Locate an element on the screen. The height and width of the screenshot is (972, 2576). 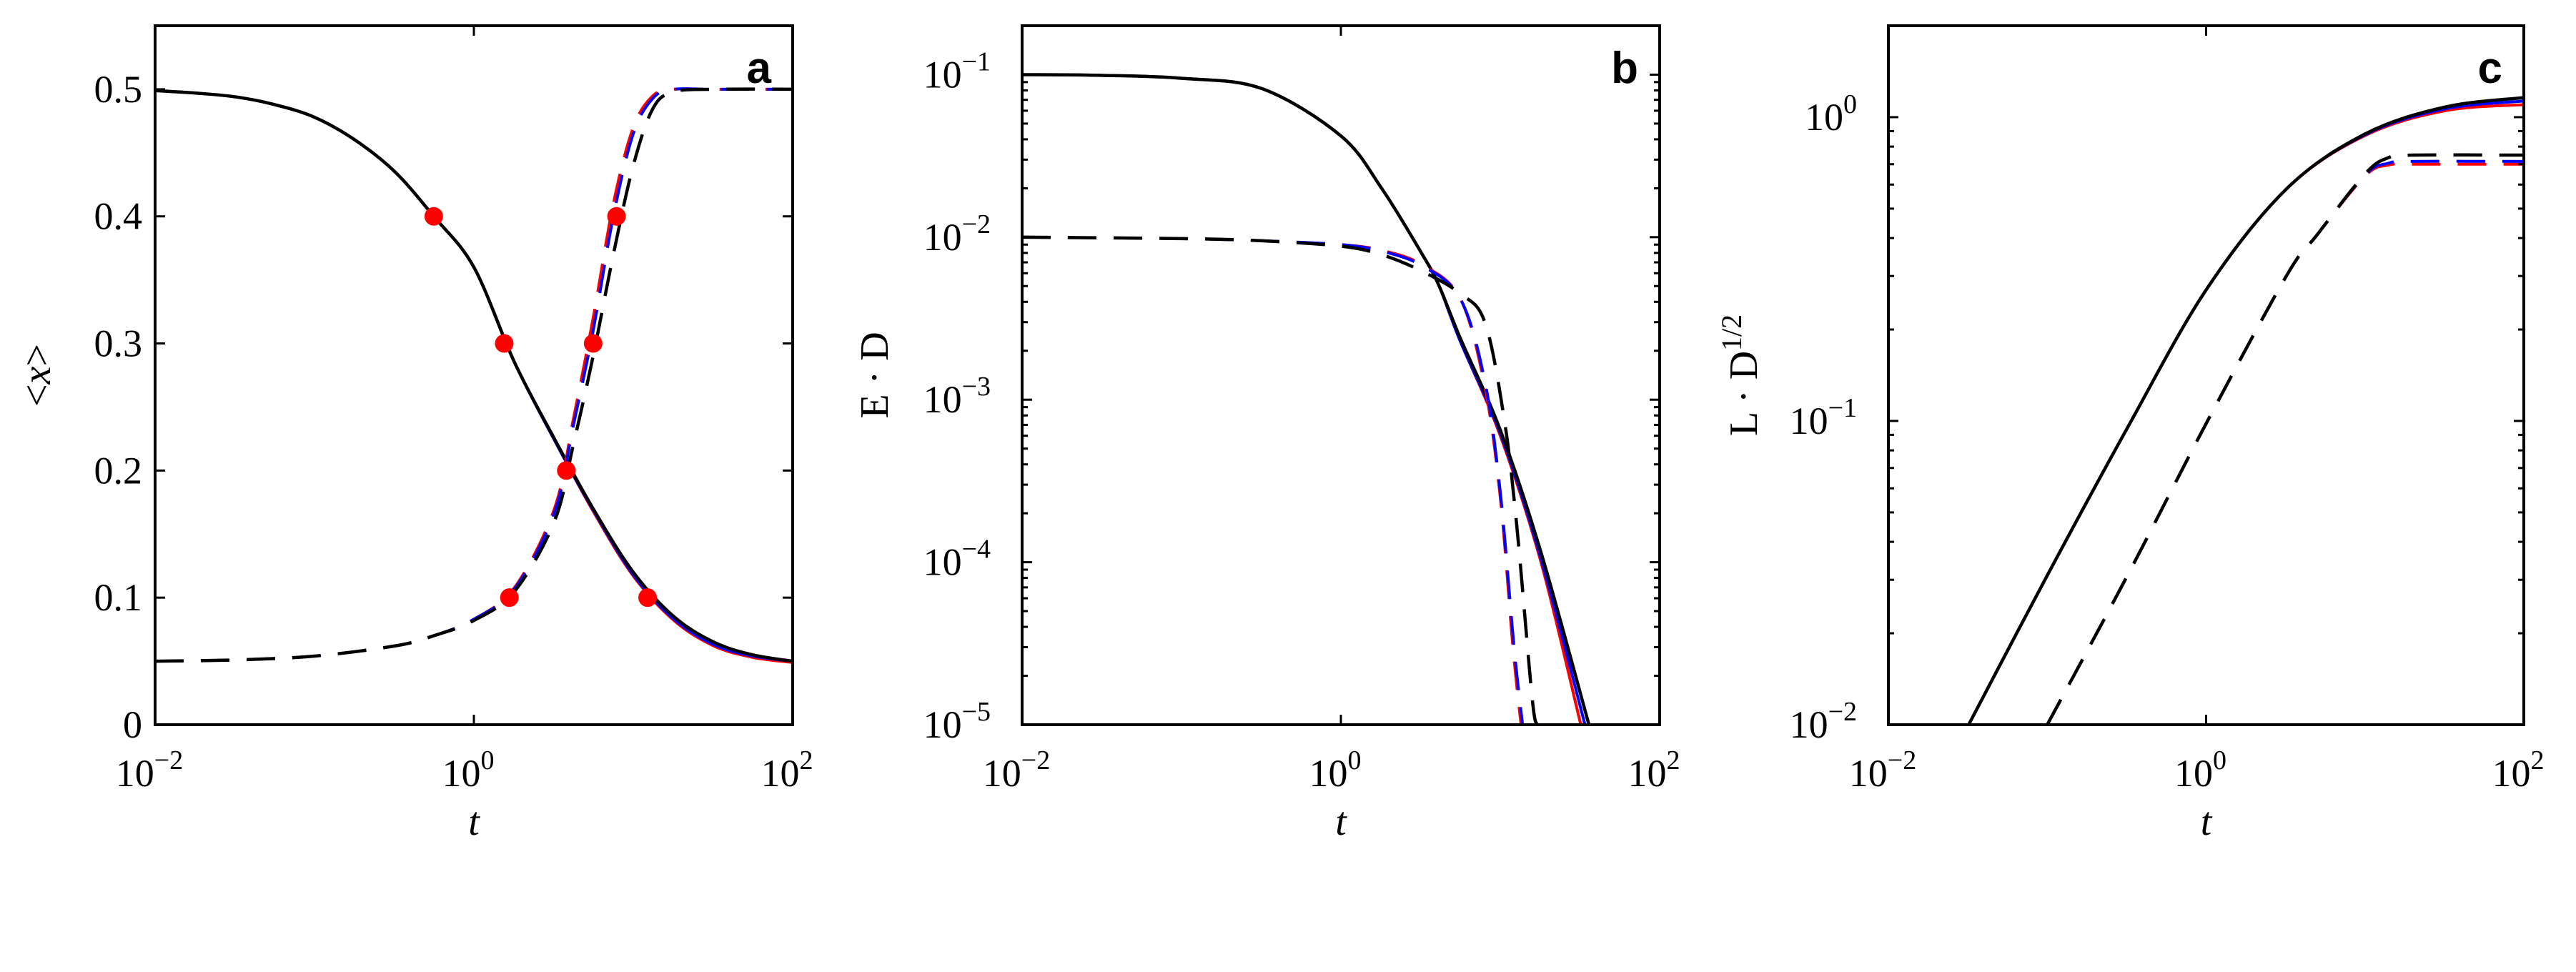
y-tick-label: 0.3 is located at coordinates (118, 344).